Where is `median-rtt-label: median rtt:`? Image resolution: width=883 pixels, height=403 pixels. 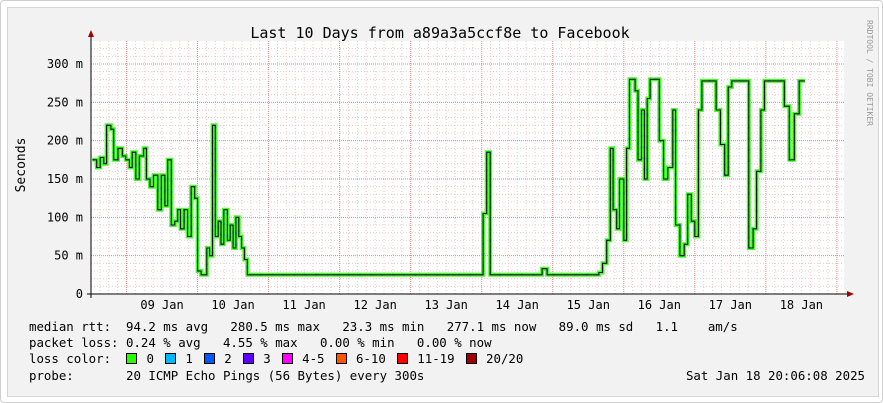
median-rtt-label: median rtt: is located at coordinates (70, 326).